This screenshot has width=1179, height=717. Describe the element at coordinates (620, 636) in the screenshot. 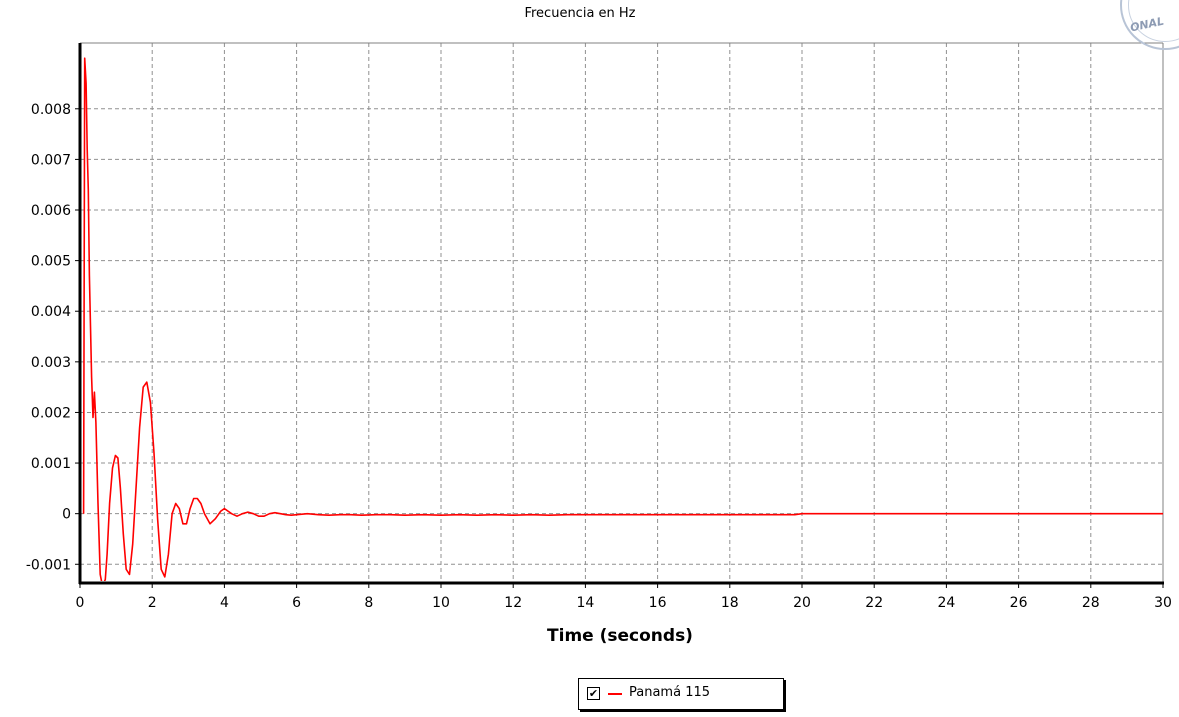

I see `x-axis-label: Time (seconds)` at that location.